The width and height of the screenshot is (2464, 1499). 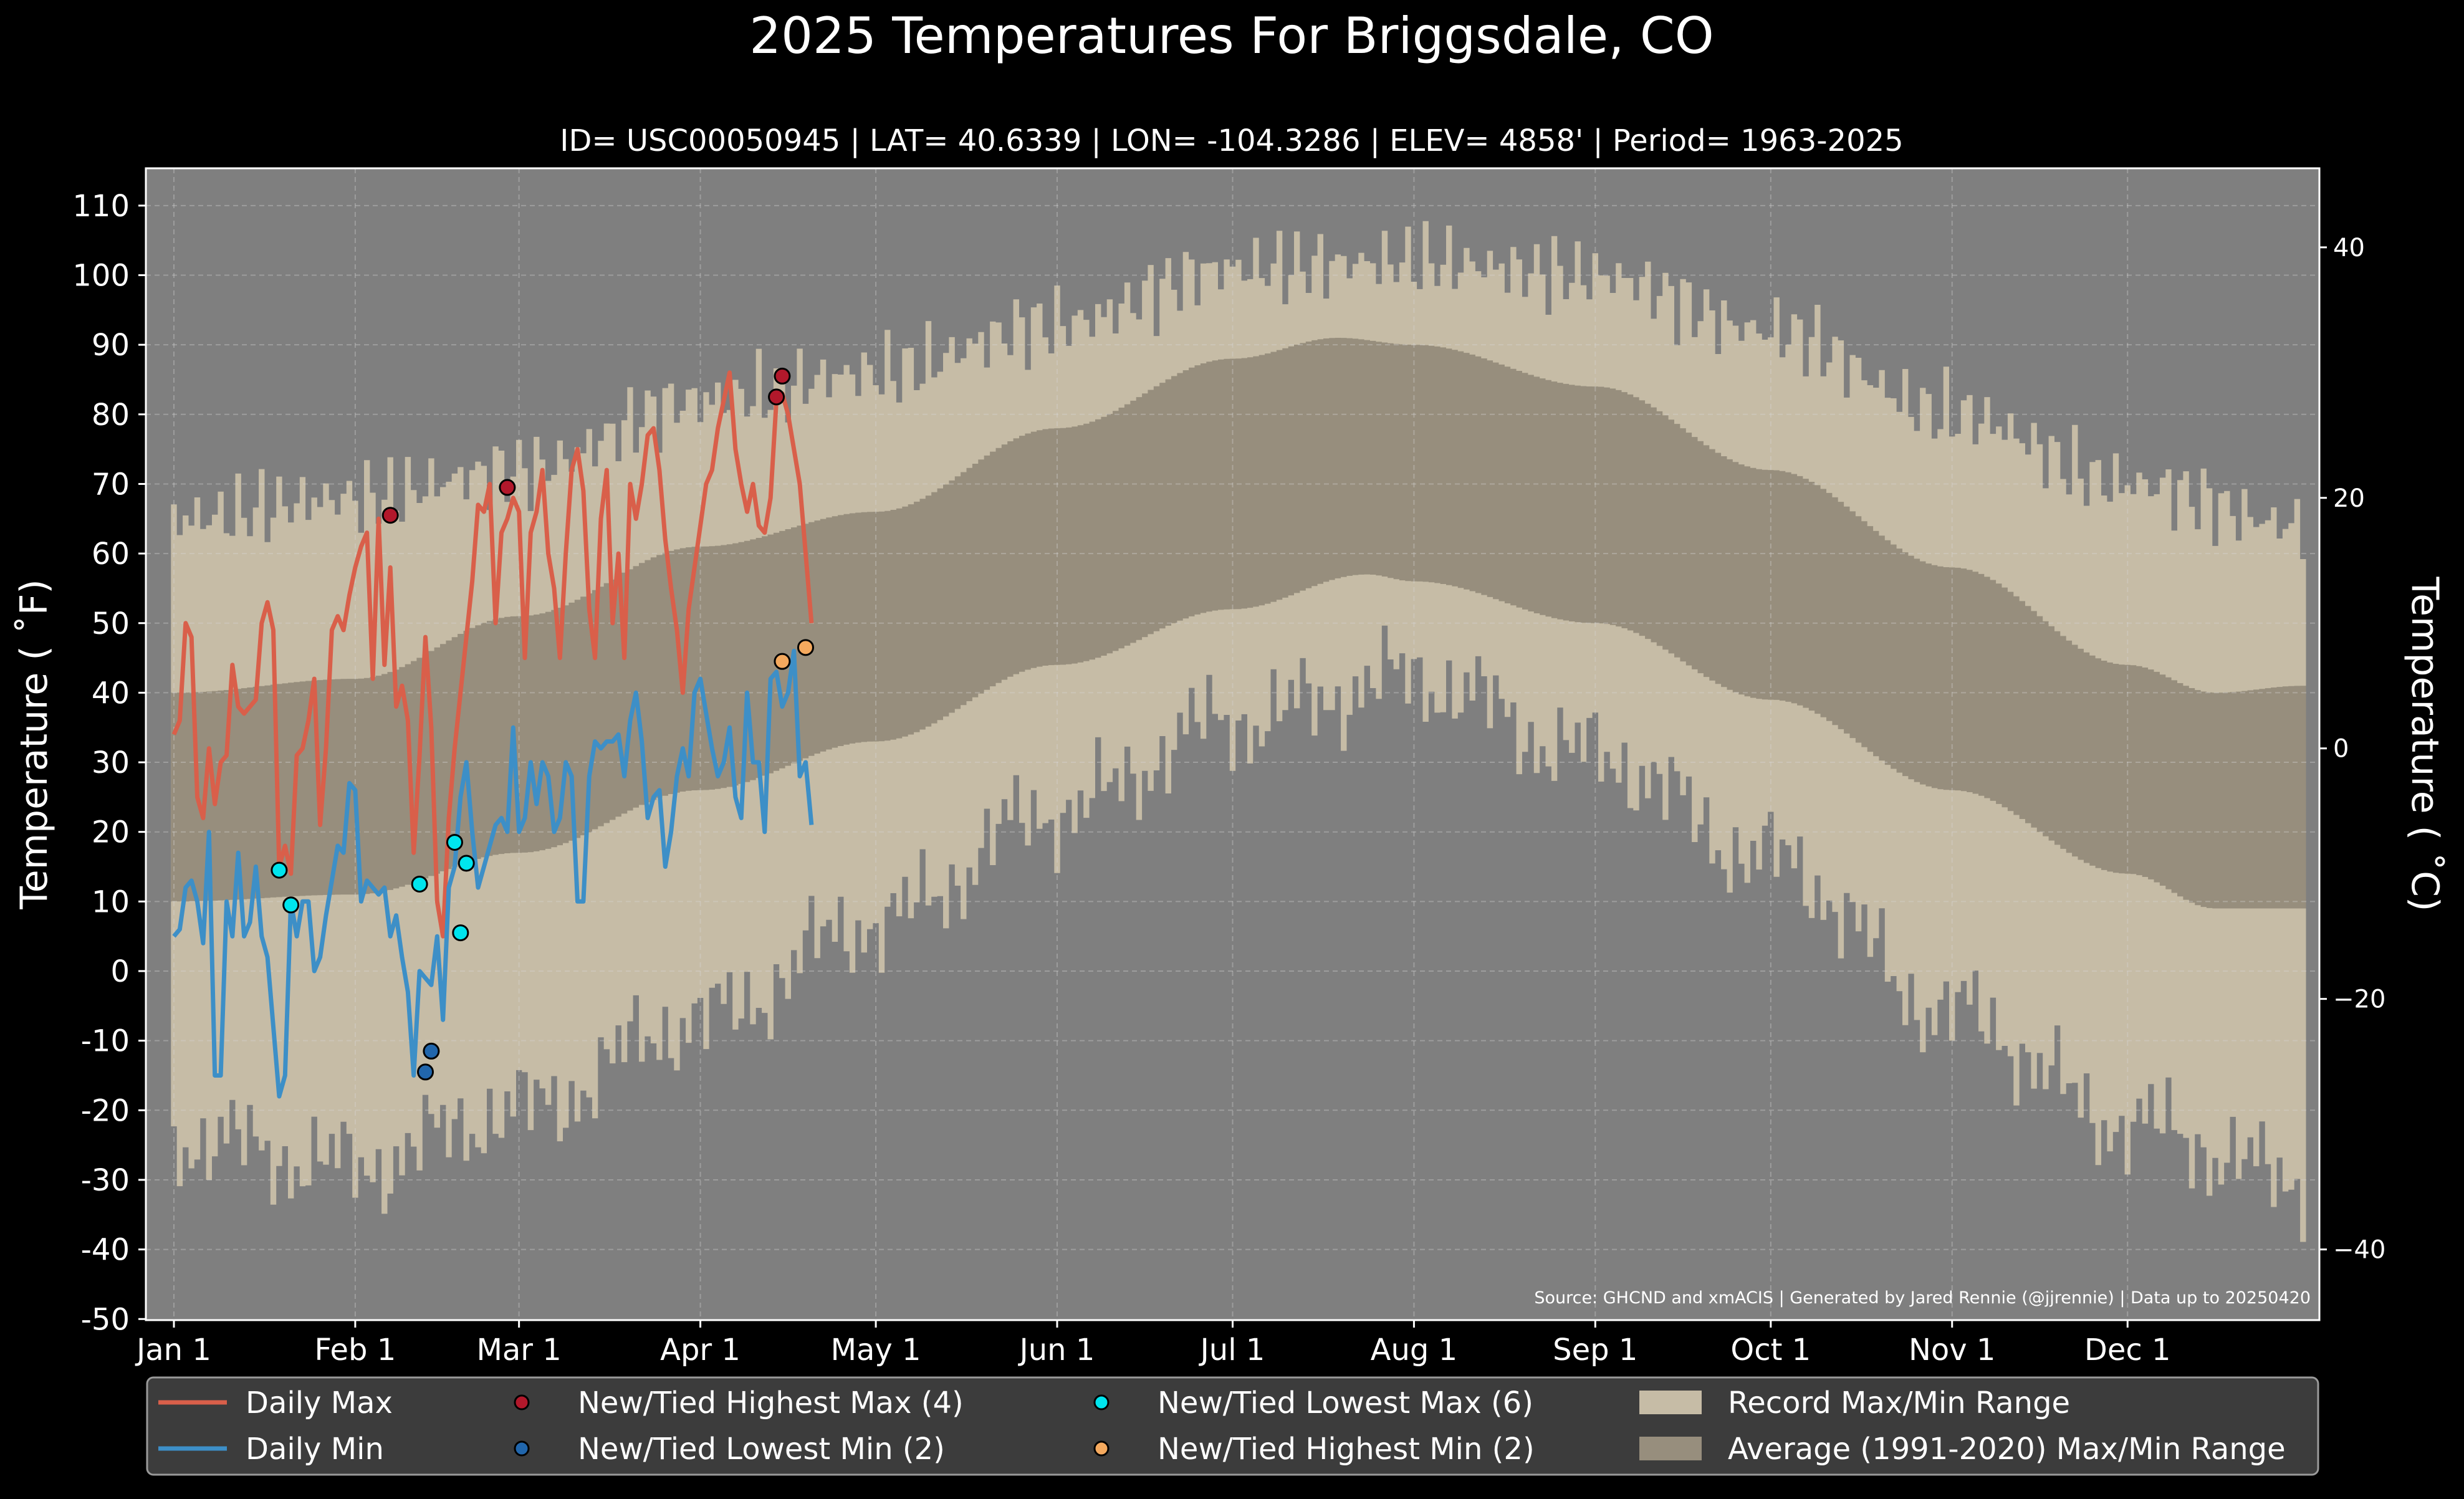 I want to click on y-tick-label: -30, so click(x=105, y=1180).